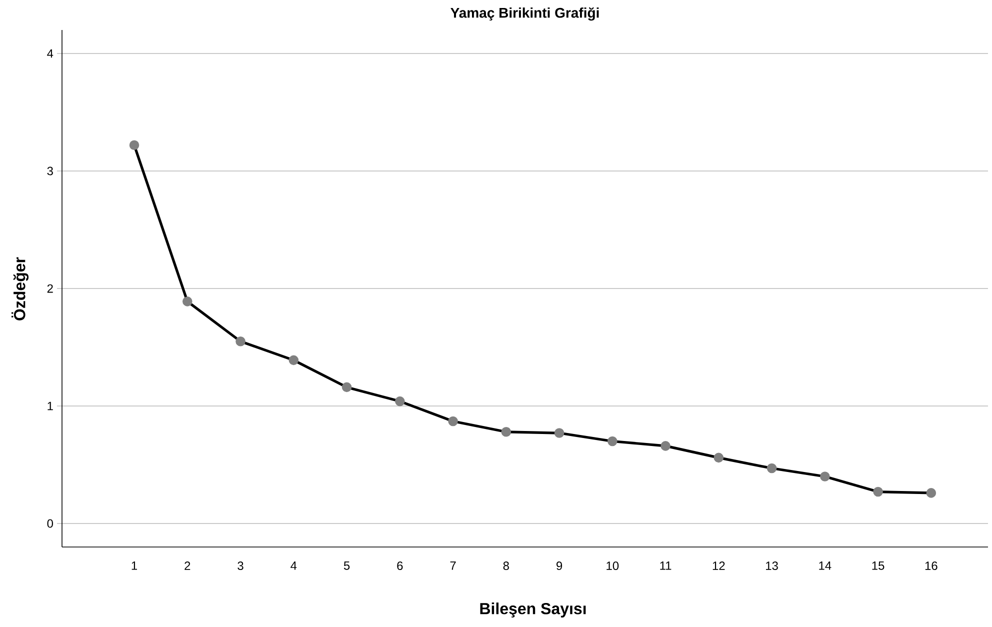 The height and width of the screenshot is (627, 992). Describe the element at coordinates (293, 566) in the screenshot. I see `x-tick-label: 4` at that location.